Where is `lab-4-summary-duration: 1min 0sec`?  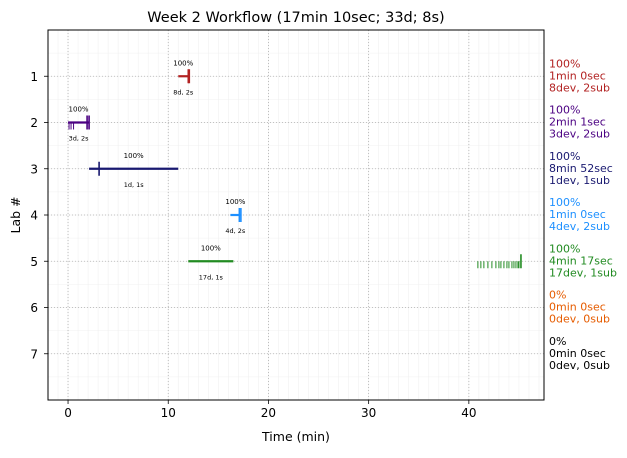
lab-4-summary-duration: 1min 0sec is located at coordinates (577, 214).